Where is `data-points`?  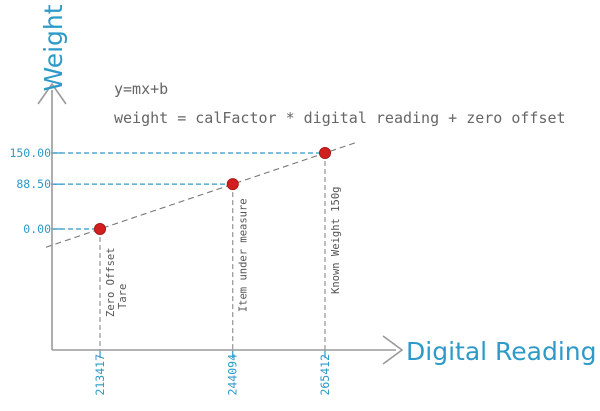 data-points is located at coordinates (212, 190).